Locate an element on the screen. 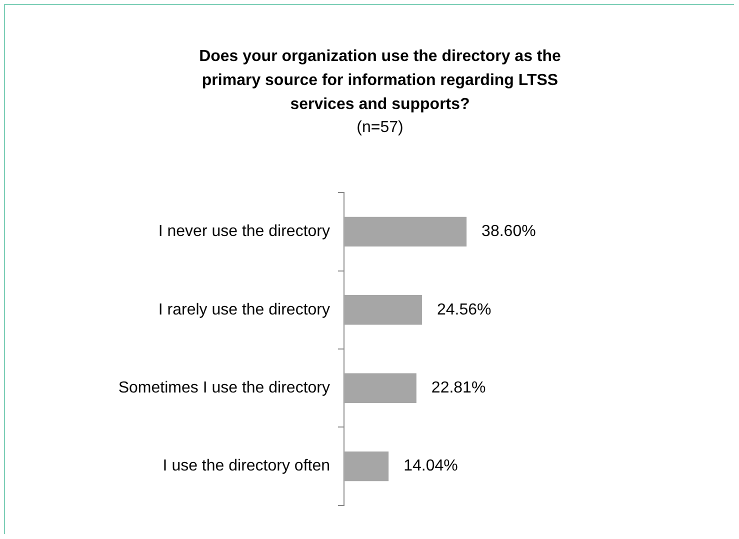 The width and height of the screenshot is (739, 539). y-tick-label: I rarely use the directory is located at coordinates (244, 309).